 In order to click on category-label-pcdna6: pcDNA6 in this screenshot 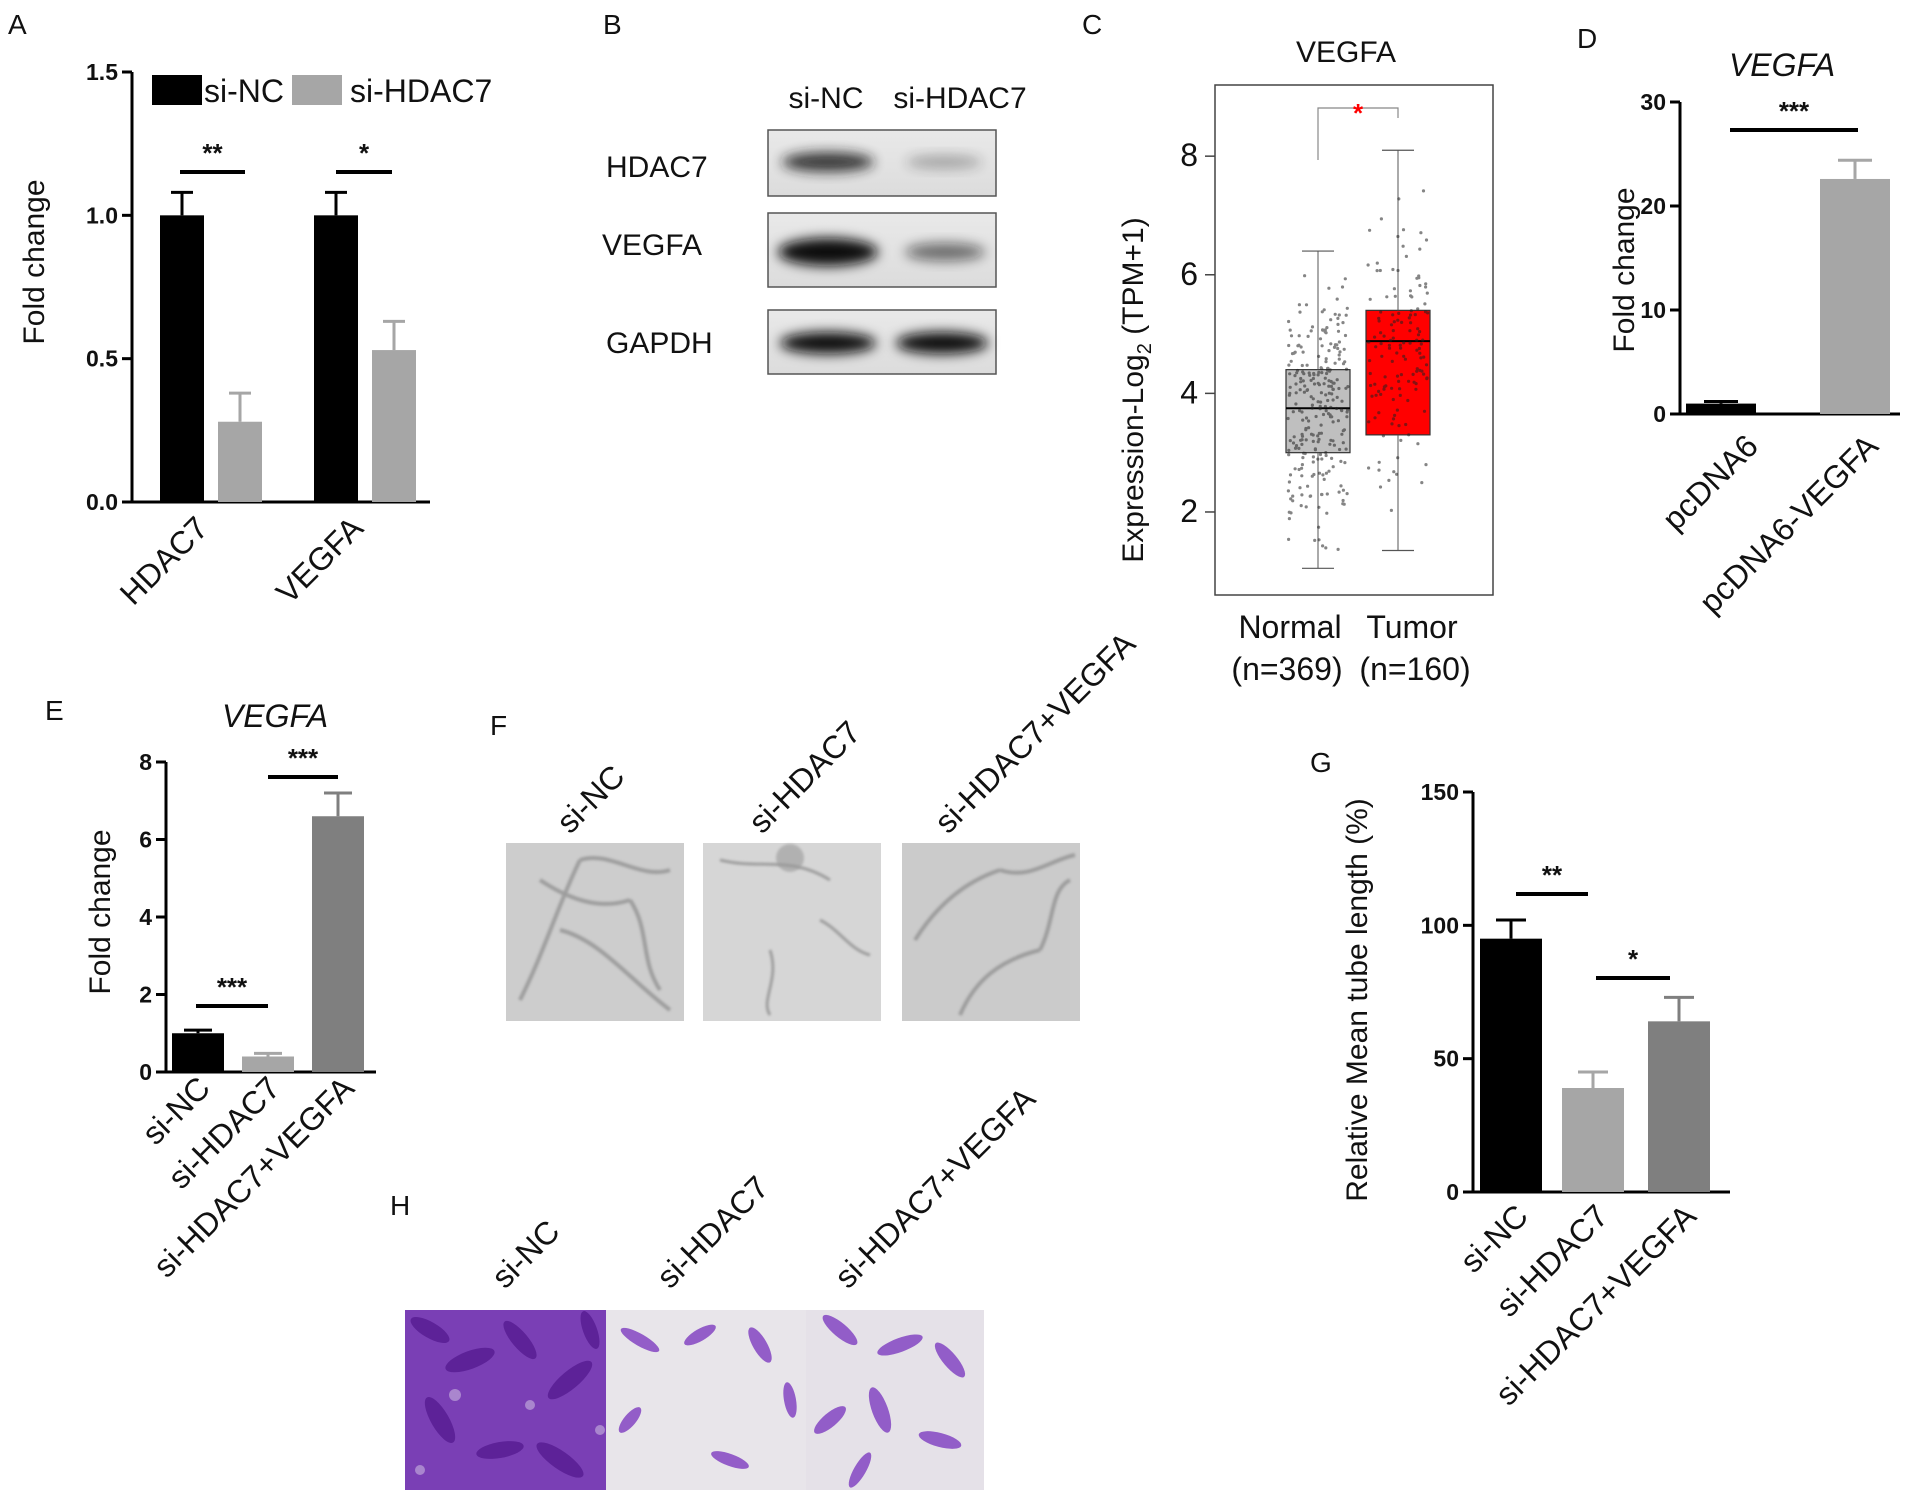, I will do `click(1710, 482)`.